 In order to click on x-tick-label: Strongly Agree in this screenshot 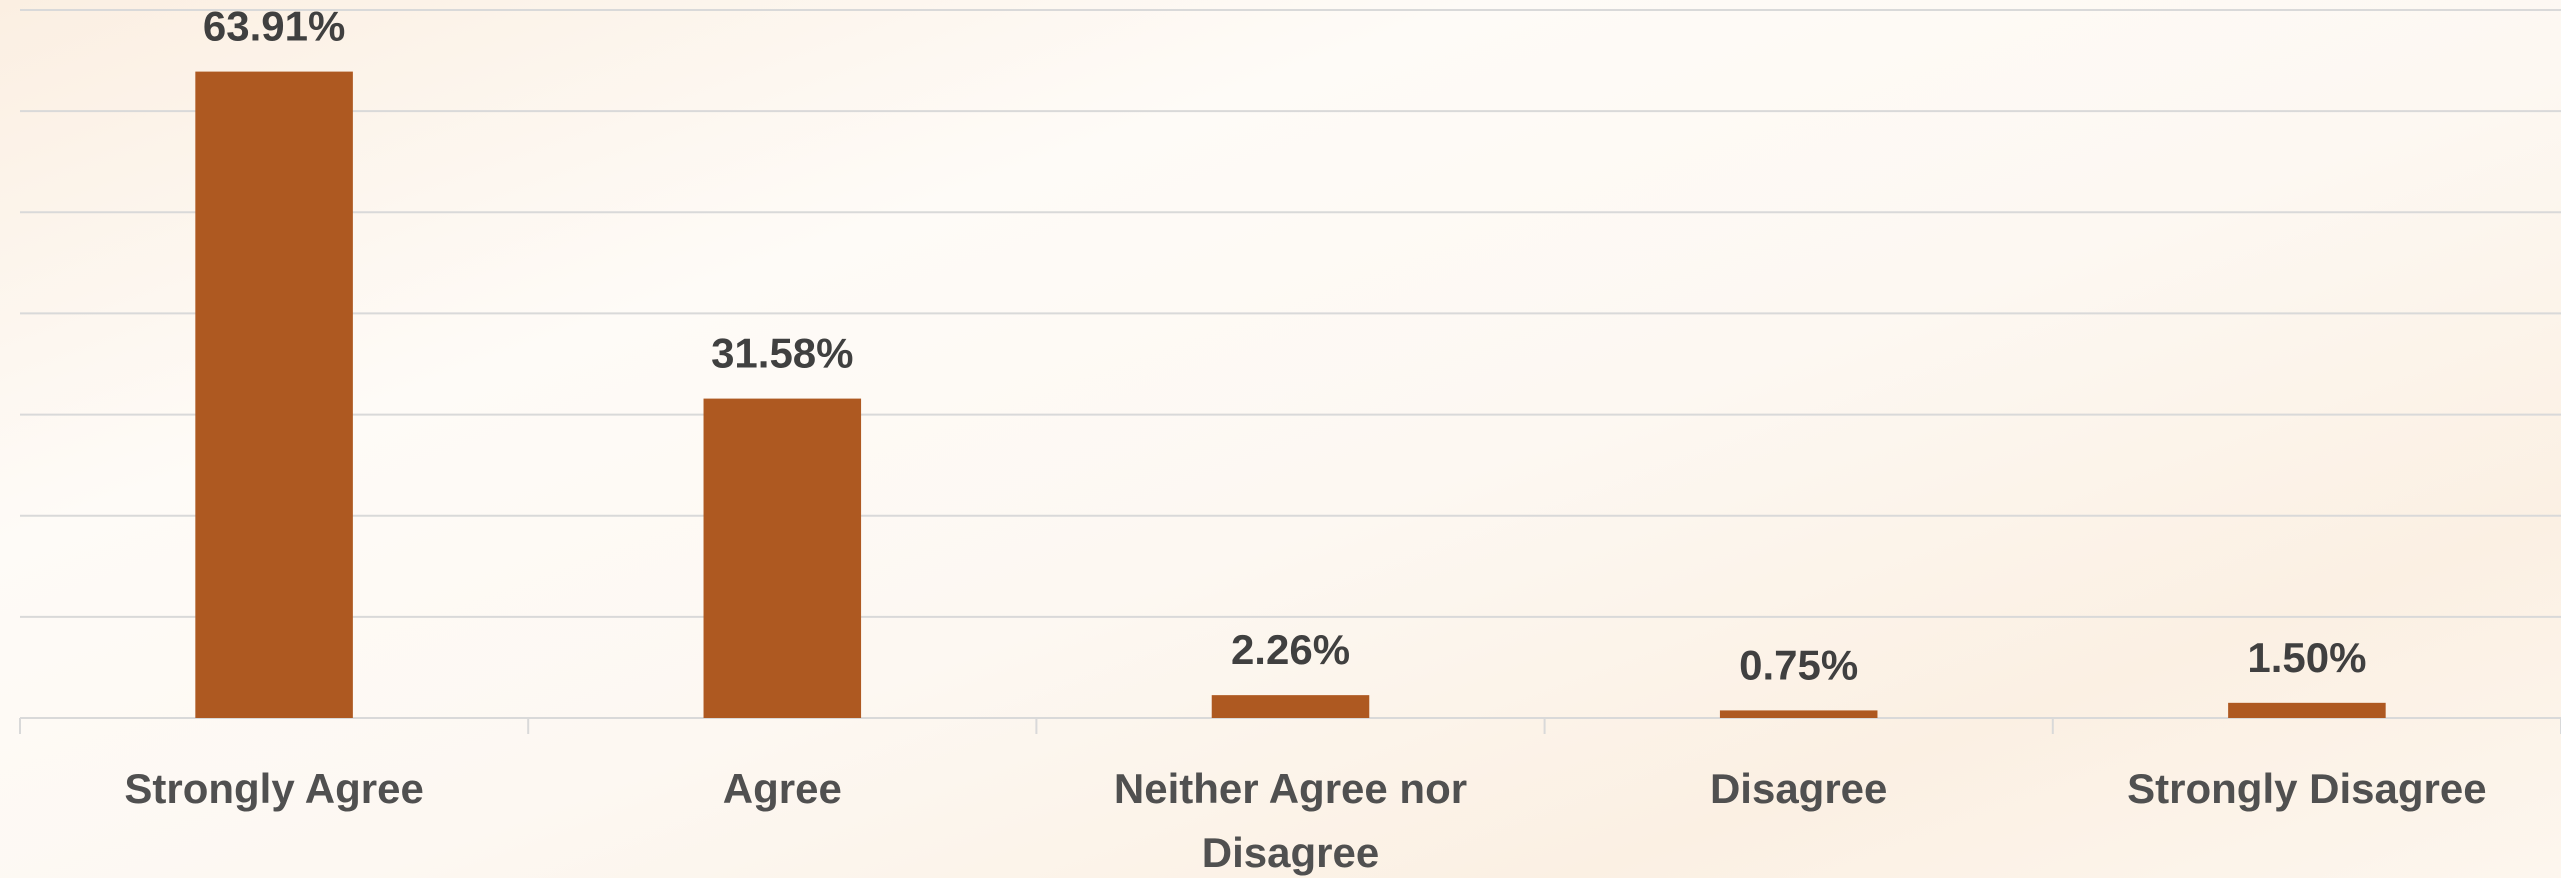, I will do `click(274, 788)`.